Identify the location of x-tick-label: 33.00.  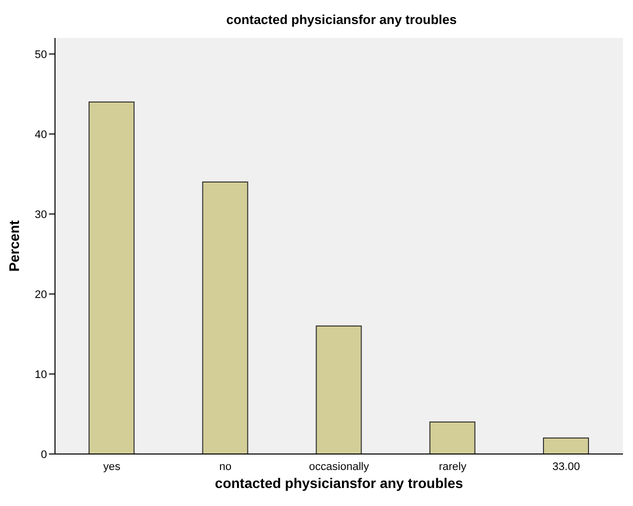
(566, 466).